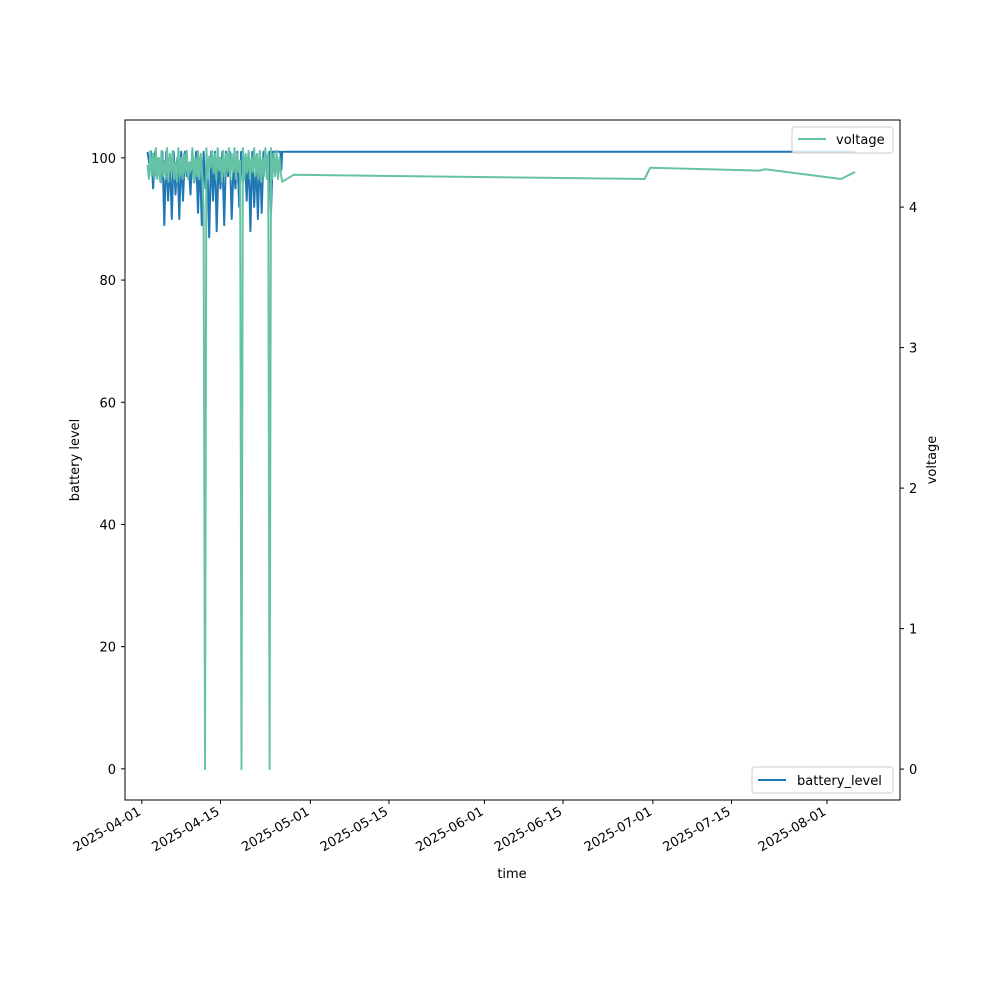  What do you see at coordinates (913, 349) in the screenshot?
I see `y2-tick-label: 3` at bounding box center [913, 349].